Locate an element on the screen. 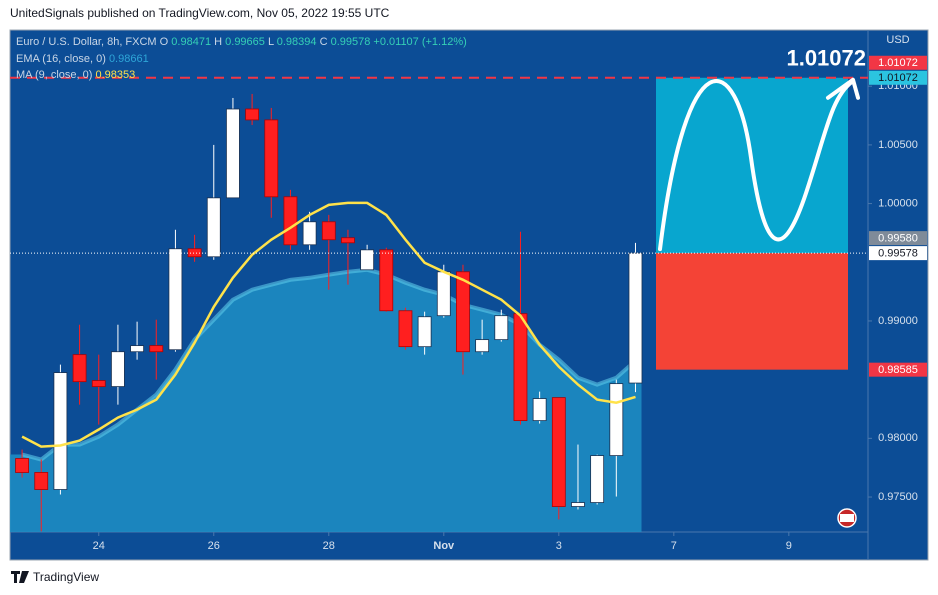  legend-symbol: Euro / U.S. Dollar, 8h, FXCM is located at coordinates (86, 42).